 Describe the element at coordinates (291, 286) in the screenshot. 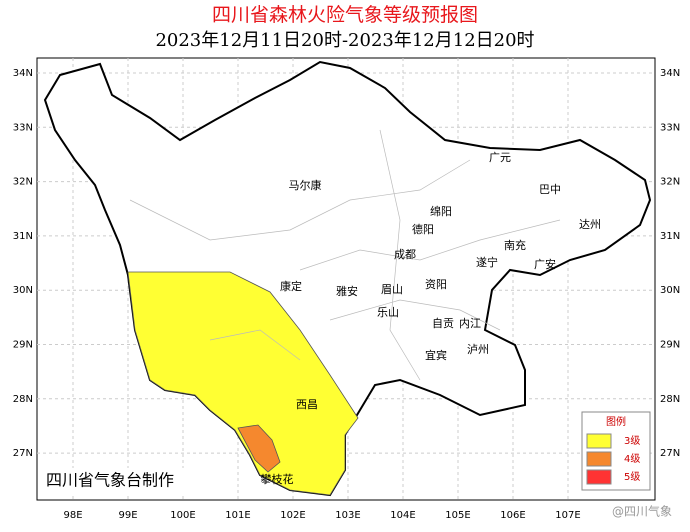

I see `city-label: 康定` at that location.